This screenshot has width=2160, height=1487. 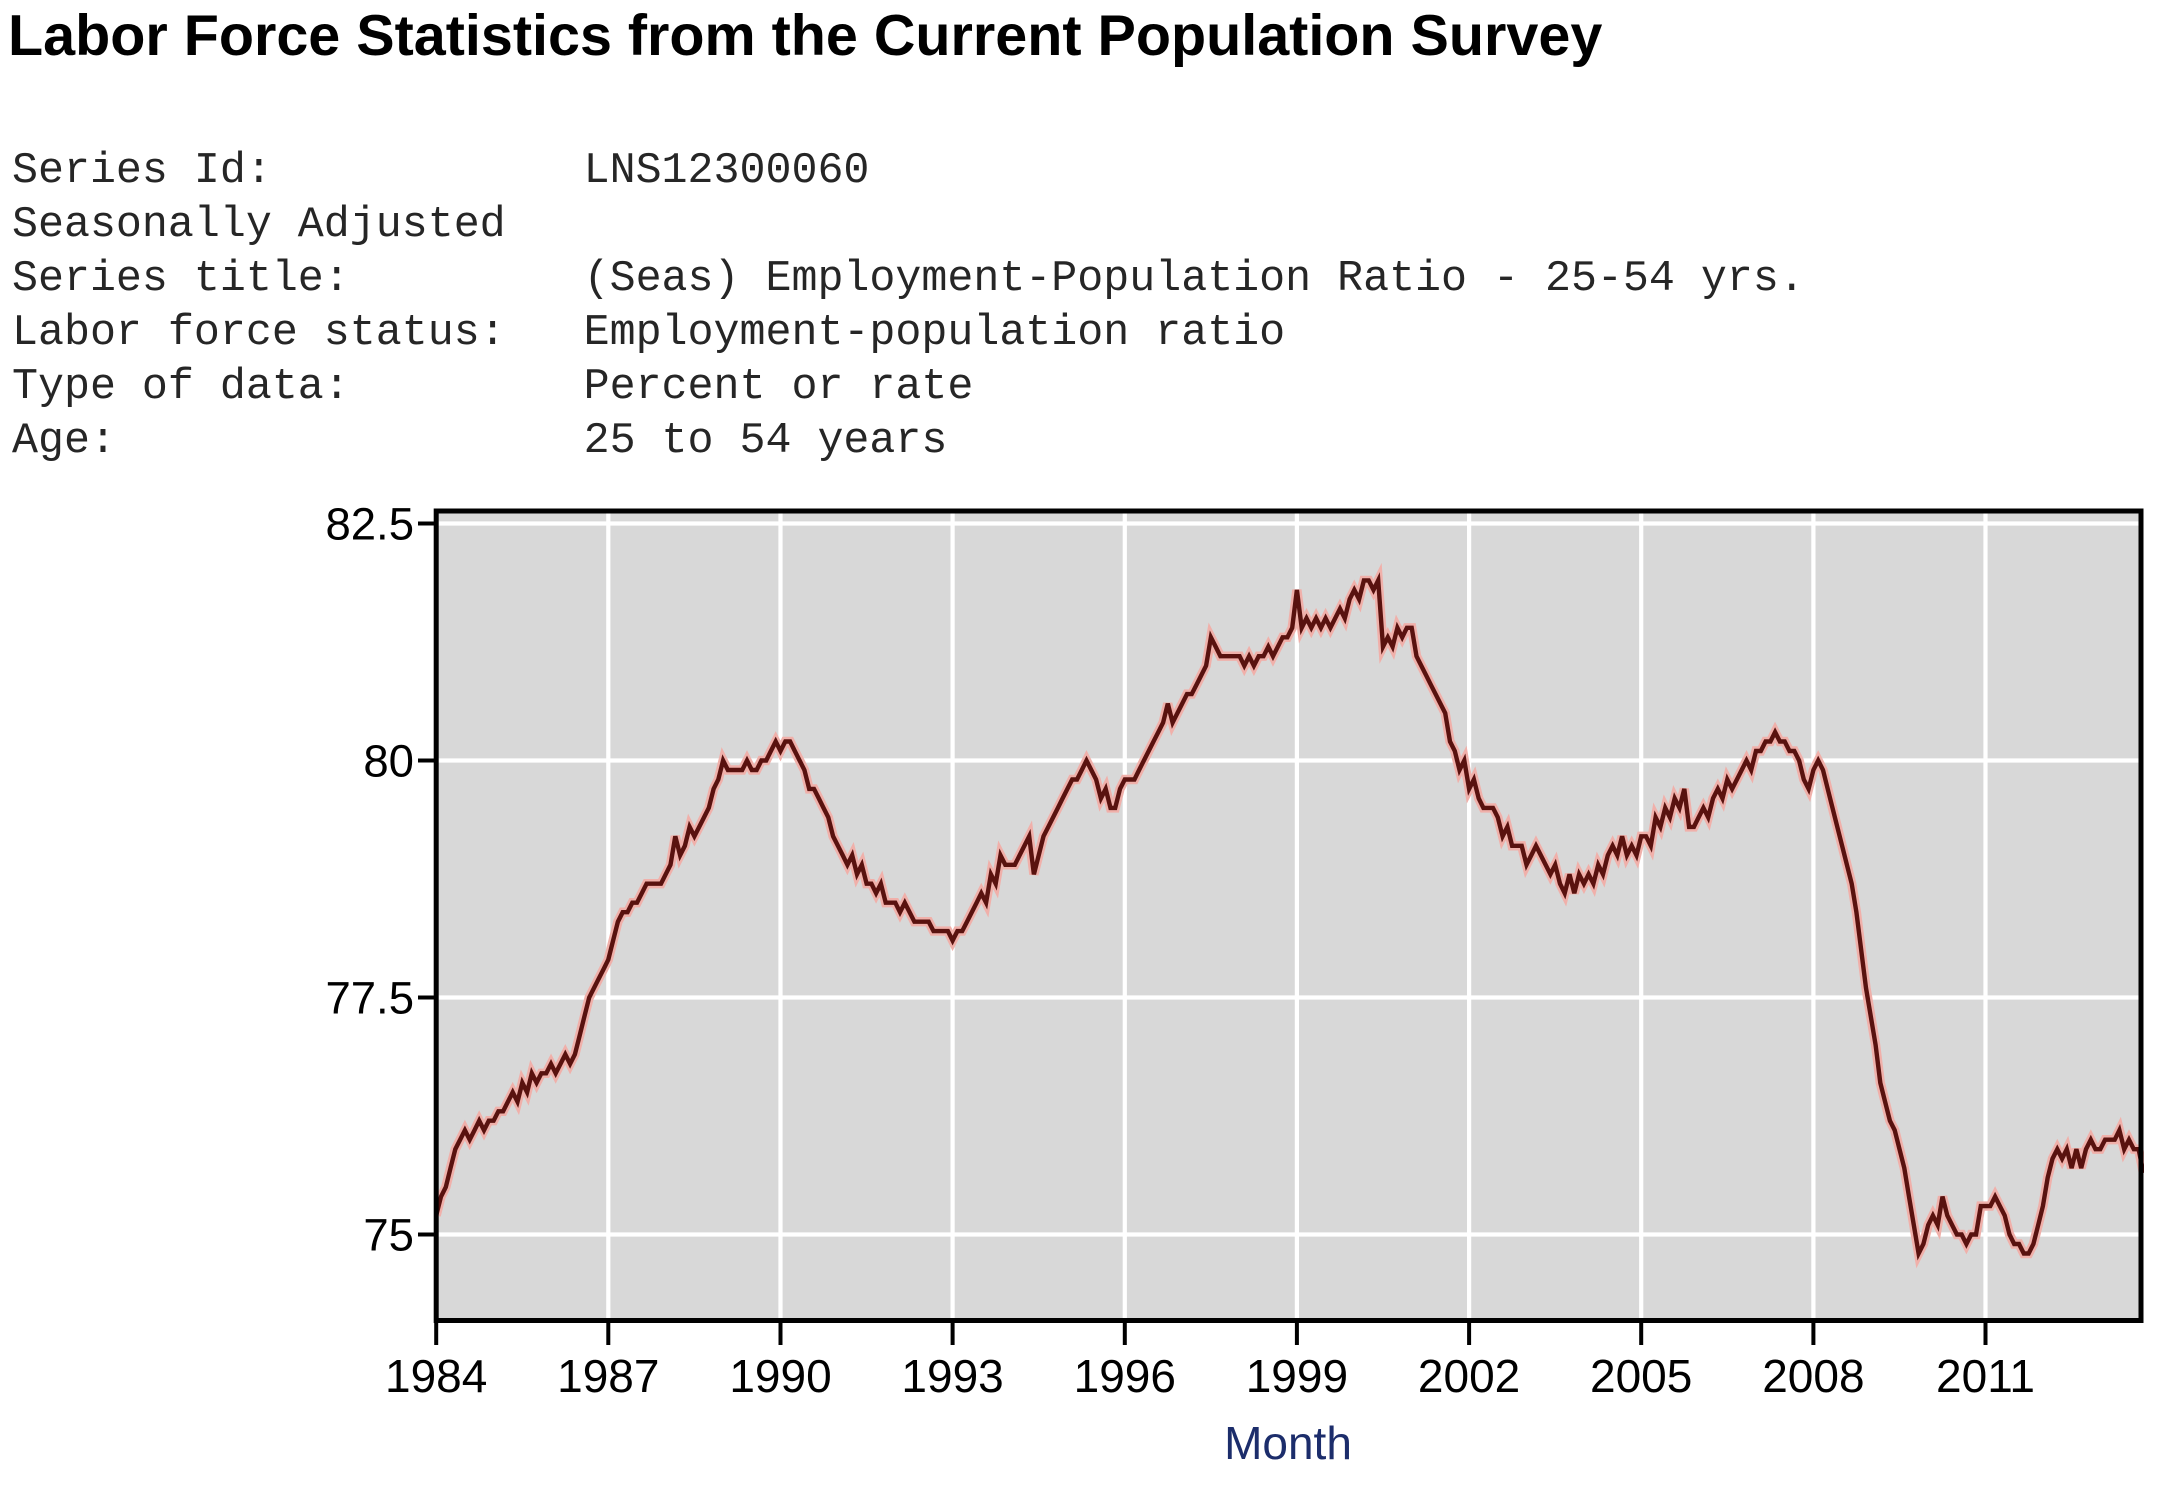 What do you see at coordinates (1125, 1376) in the screenshot?
I see `svg-text: 1996` at bounding box center [1125, 1376].